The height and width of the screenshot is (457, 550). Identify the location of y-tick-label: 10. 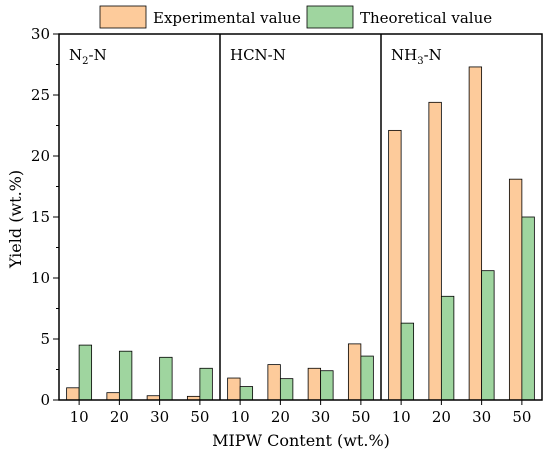
(40, 278).